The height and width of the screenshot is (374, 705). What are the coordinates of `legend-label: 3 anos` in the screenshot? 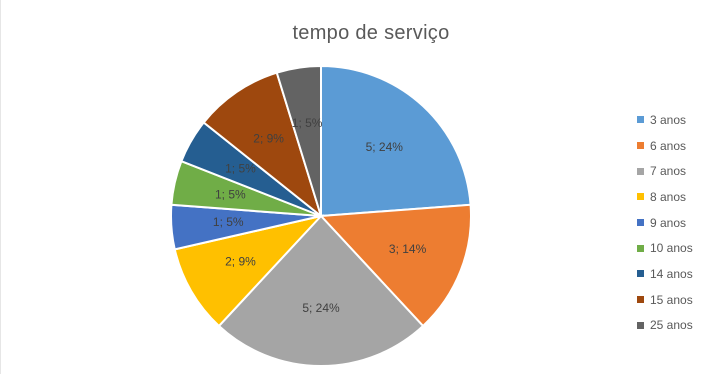 It's located at (668, 119).